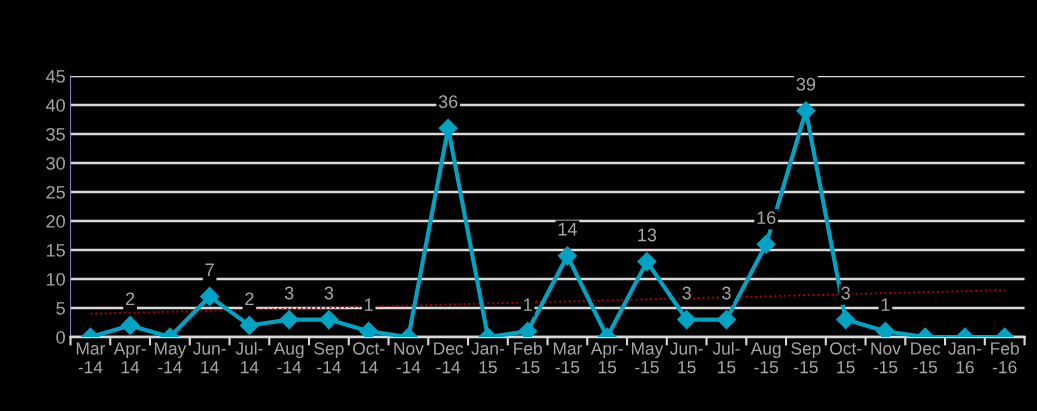 The image size is (1037, 411). I want to click on x-tick-label: Dec -14, so click(449, 358).